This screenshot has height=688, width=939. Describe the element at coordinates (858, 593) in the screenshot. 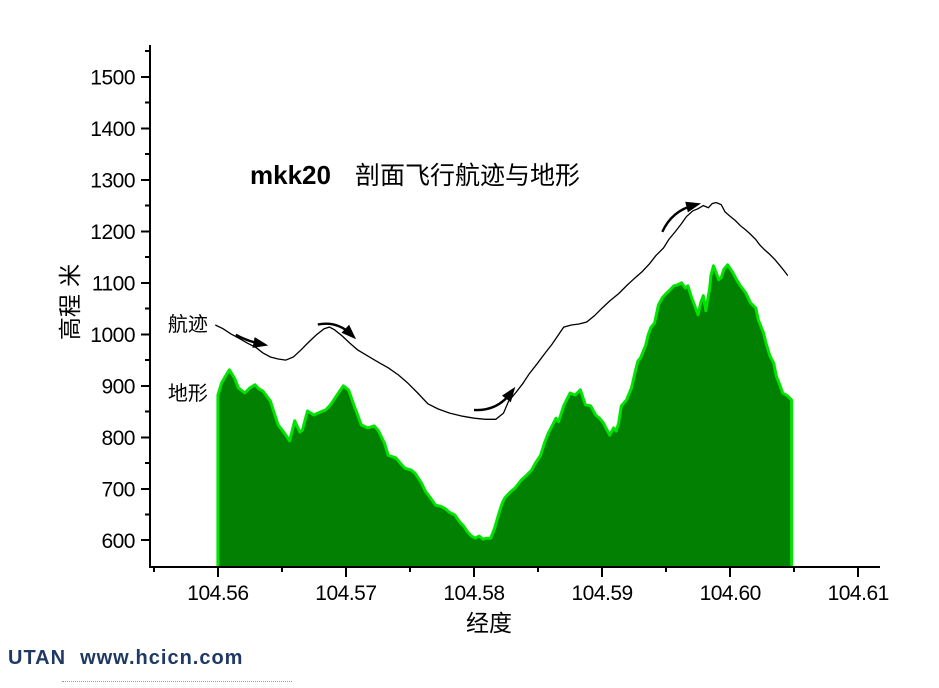

I see `svg-text: 104.61` at that location.